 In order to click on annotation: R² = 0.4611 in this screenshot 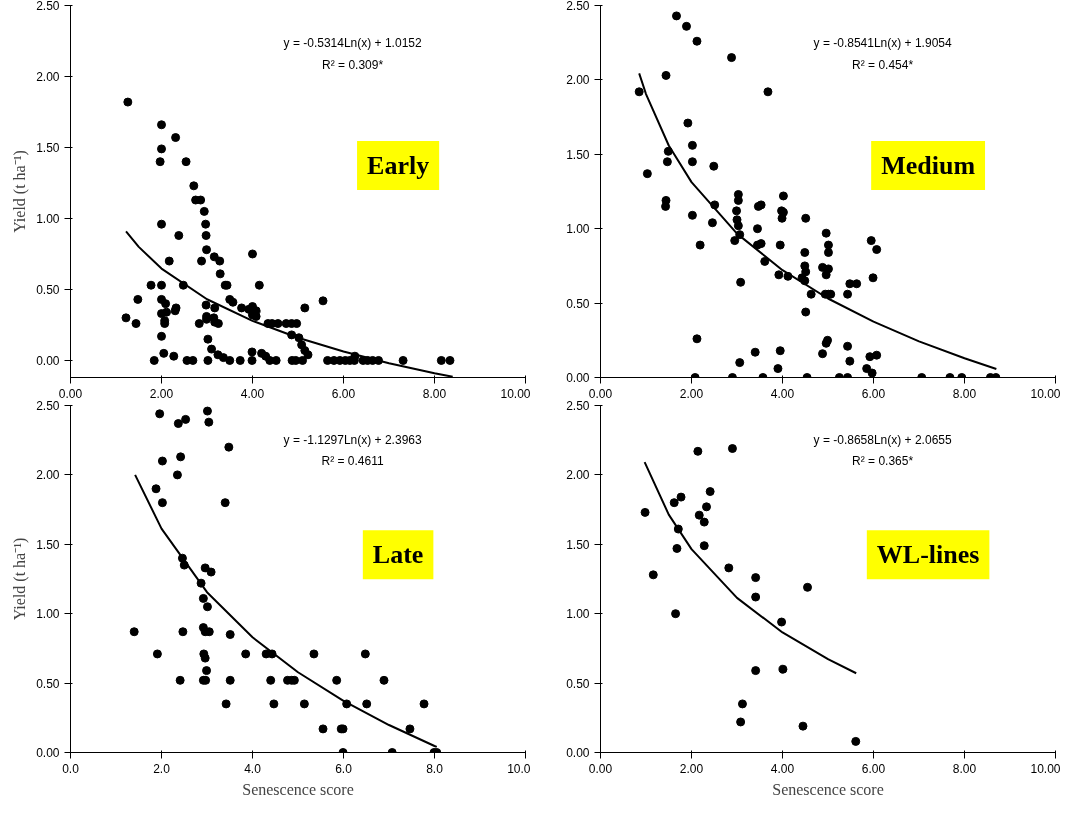, I will do `click(352, 461)`.